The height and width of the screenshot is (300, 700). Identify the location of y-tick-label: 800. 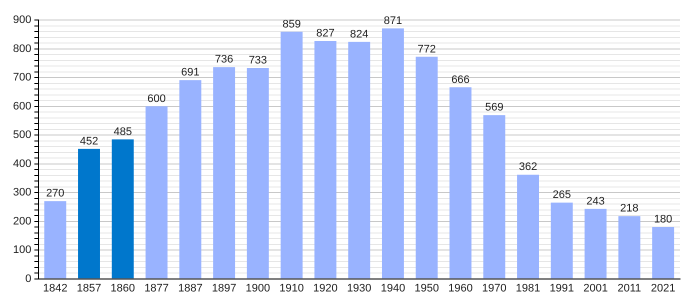
(22, 48).